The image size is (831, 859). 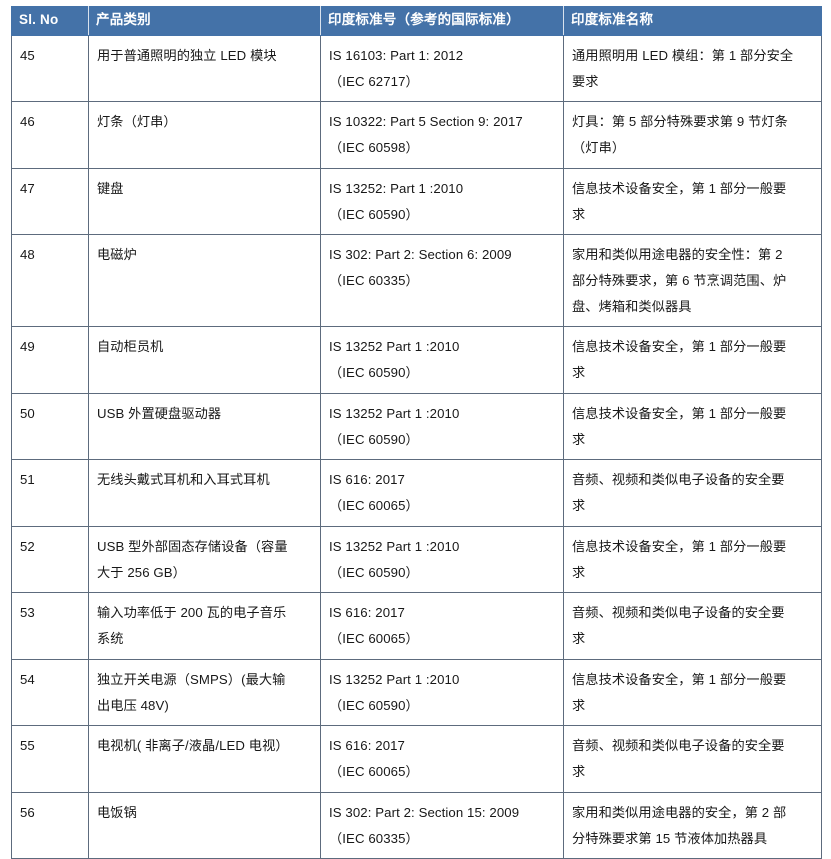 What do you see at coordinates (192, 546) in the screenshot?
I see `product-line: USB 型外部固态存储设备（容量` at bounding box center [192, 546].